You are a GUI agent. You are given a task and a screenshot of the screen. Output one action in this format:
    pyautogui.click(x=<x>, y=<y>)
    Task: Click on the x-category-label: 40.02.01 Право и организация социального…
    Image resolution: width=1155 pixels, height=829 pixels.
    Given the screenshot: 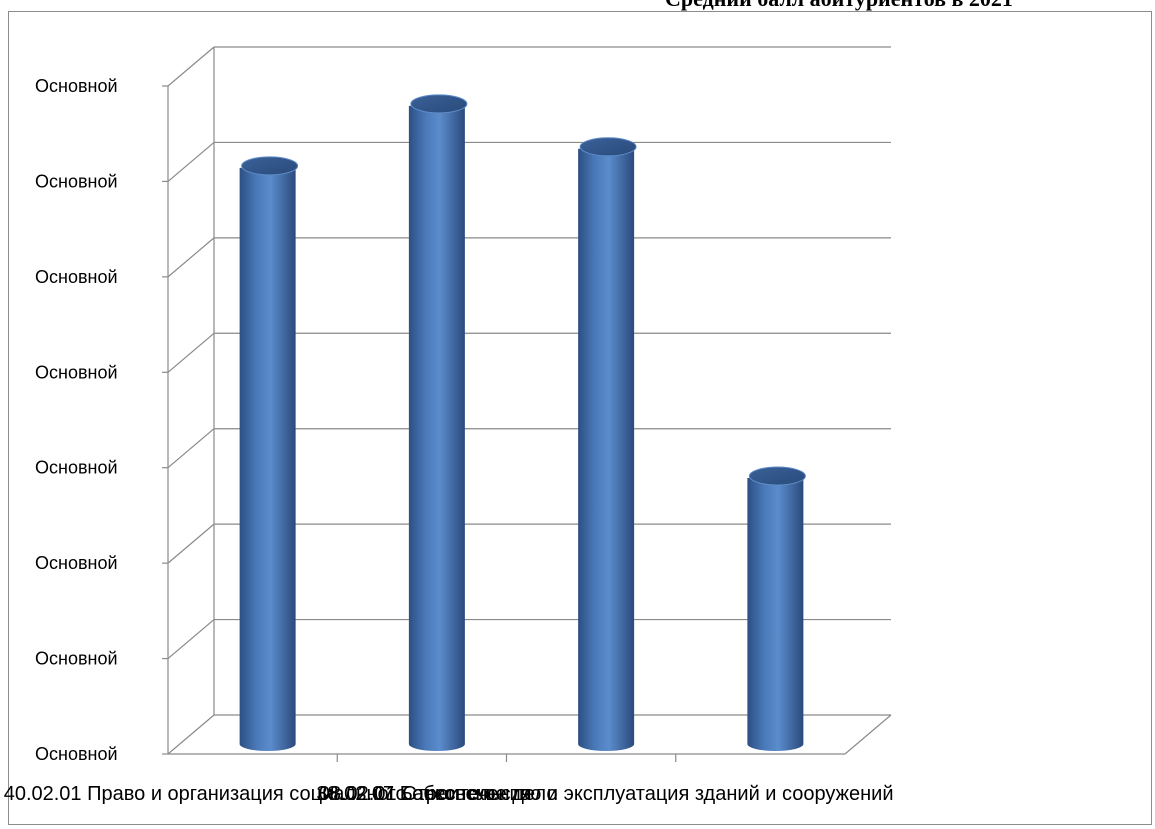 What is the action you would take?
    pyautogui.click(x=268, y=794)
    